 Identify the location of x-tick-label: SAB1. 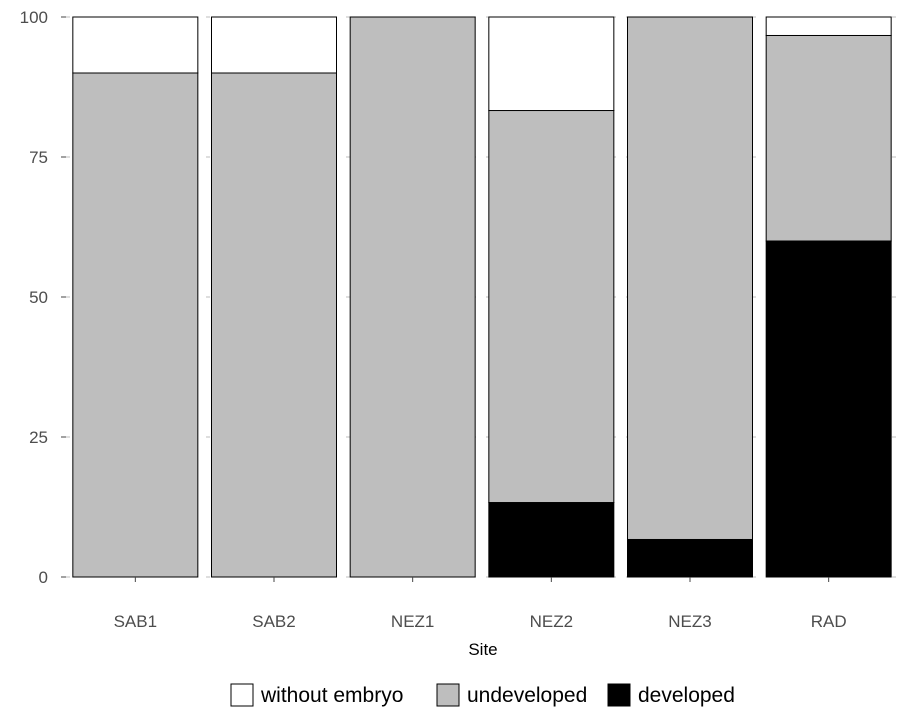
(135, 621).